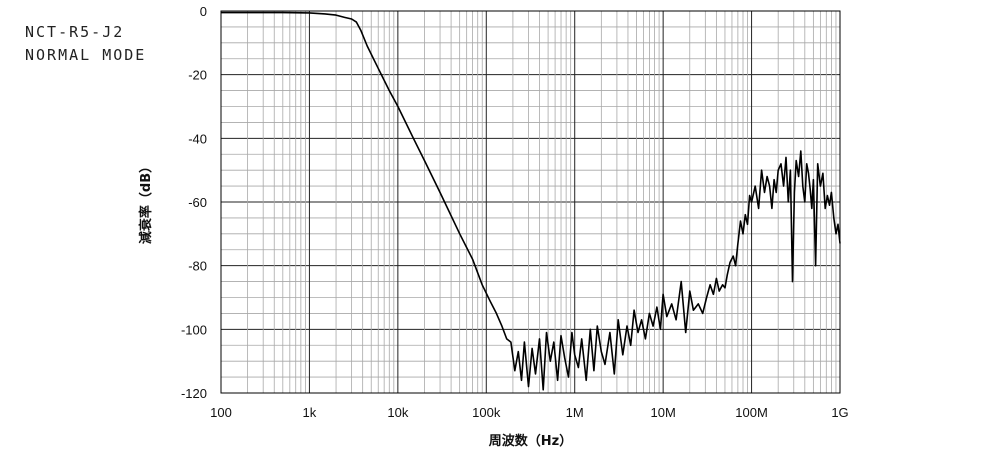  Describe the element at coordinates (529, 412) in the screenshot. I see `x-axis-ticks: 100 1k 10k 100k 1M 10M 100M 1G` at that location.